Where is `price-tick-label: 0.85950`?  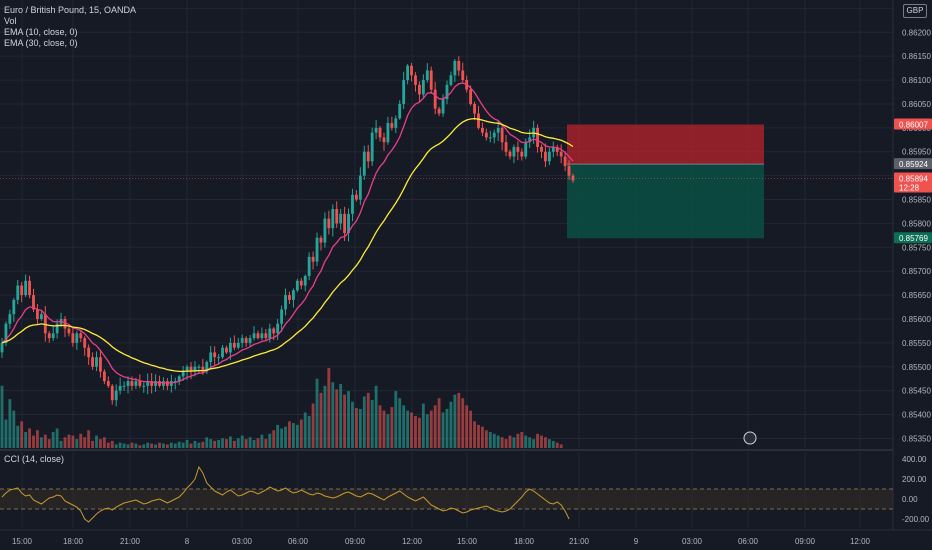 price-tick-label: 0.85950 is located at coordinates (916, 152).